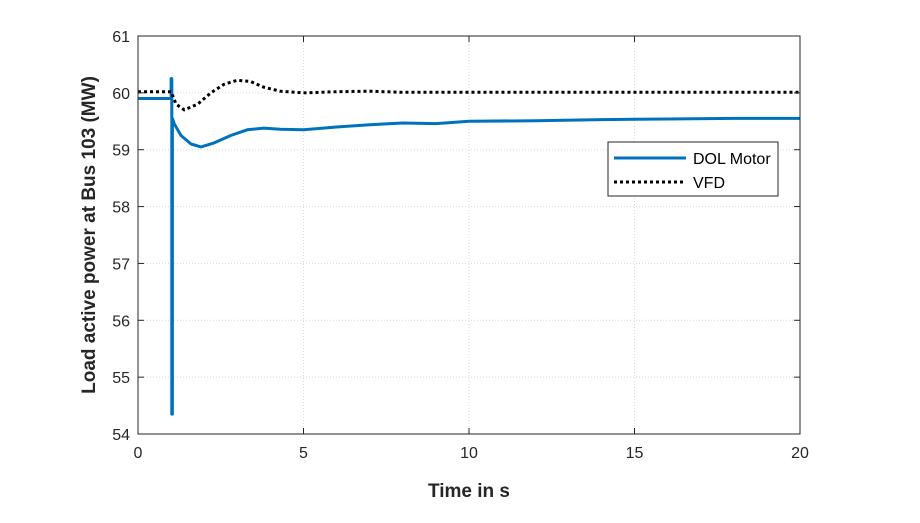 This screenshot has width=920, height=523. I want to click on x-tick-label: 5, so click(303, 453).